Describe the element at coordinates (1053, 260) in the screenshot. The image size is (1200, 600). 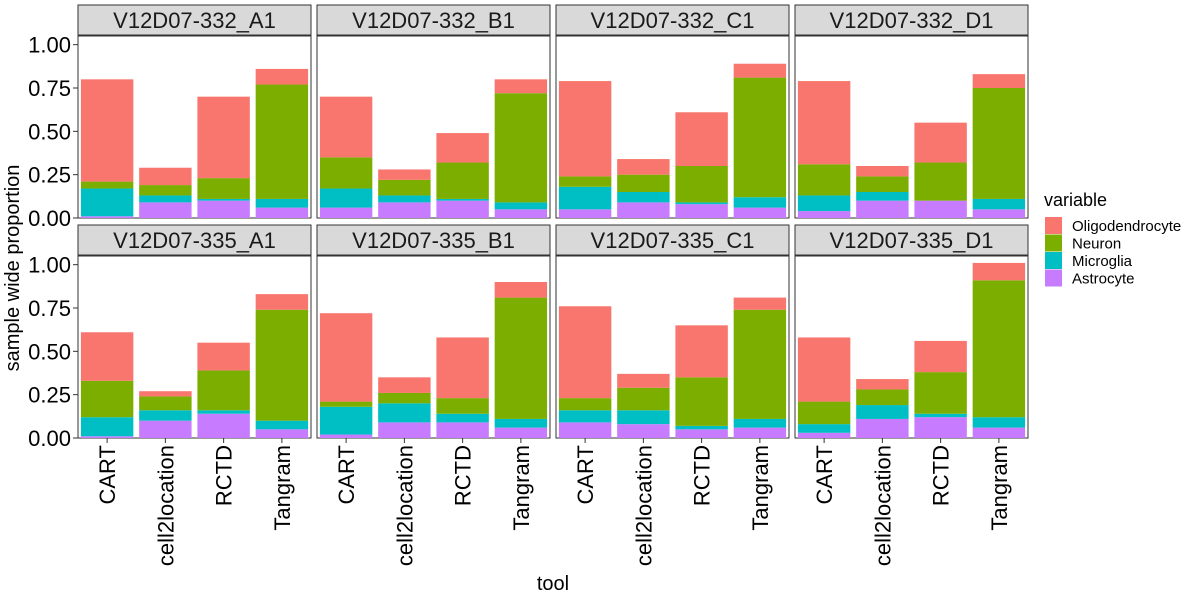
I see `legend-key-microglia` at that location.